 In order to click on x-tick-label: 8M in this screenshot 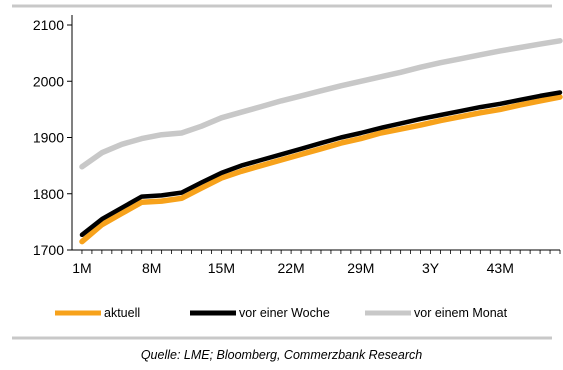, I will do `click(151, 268)`.